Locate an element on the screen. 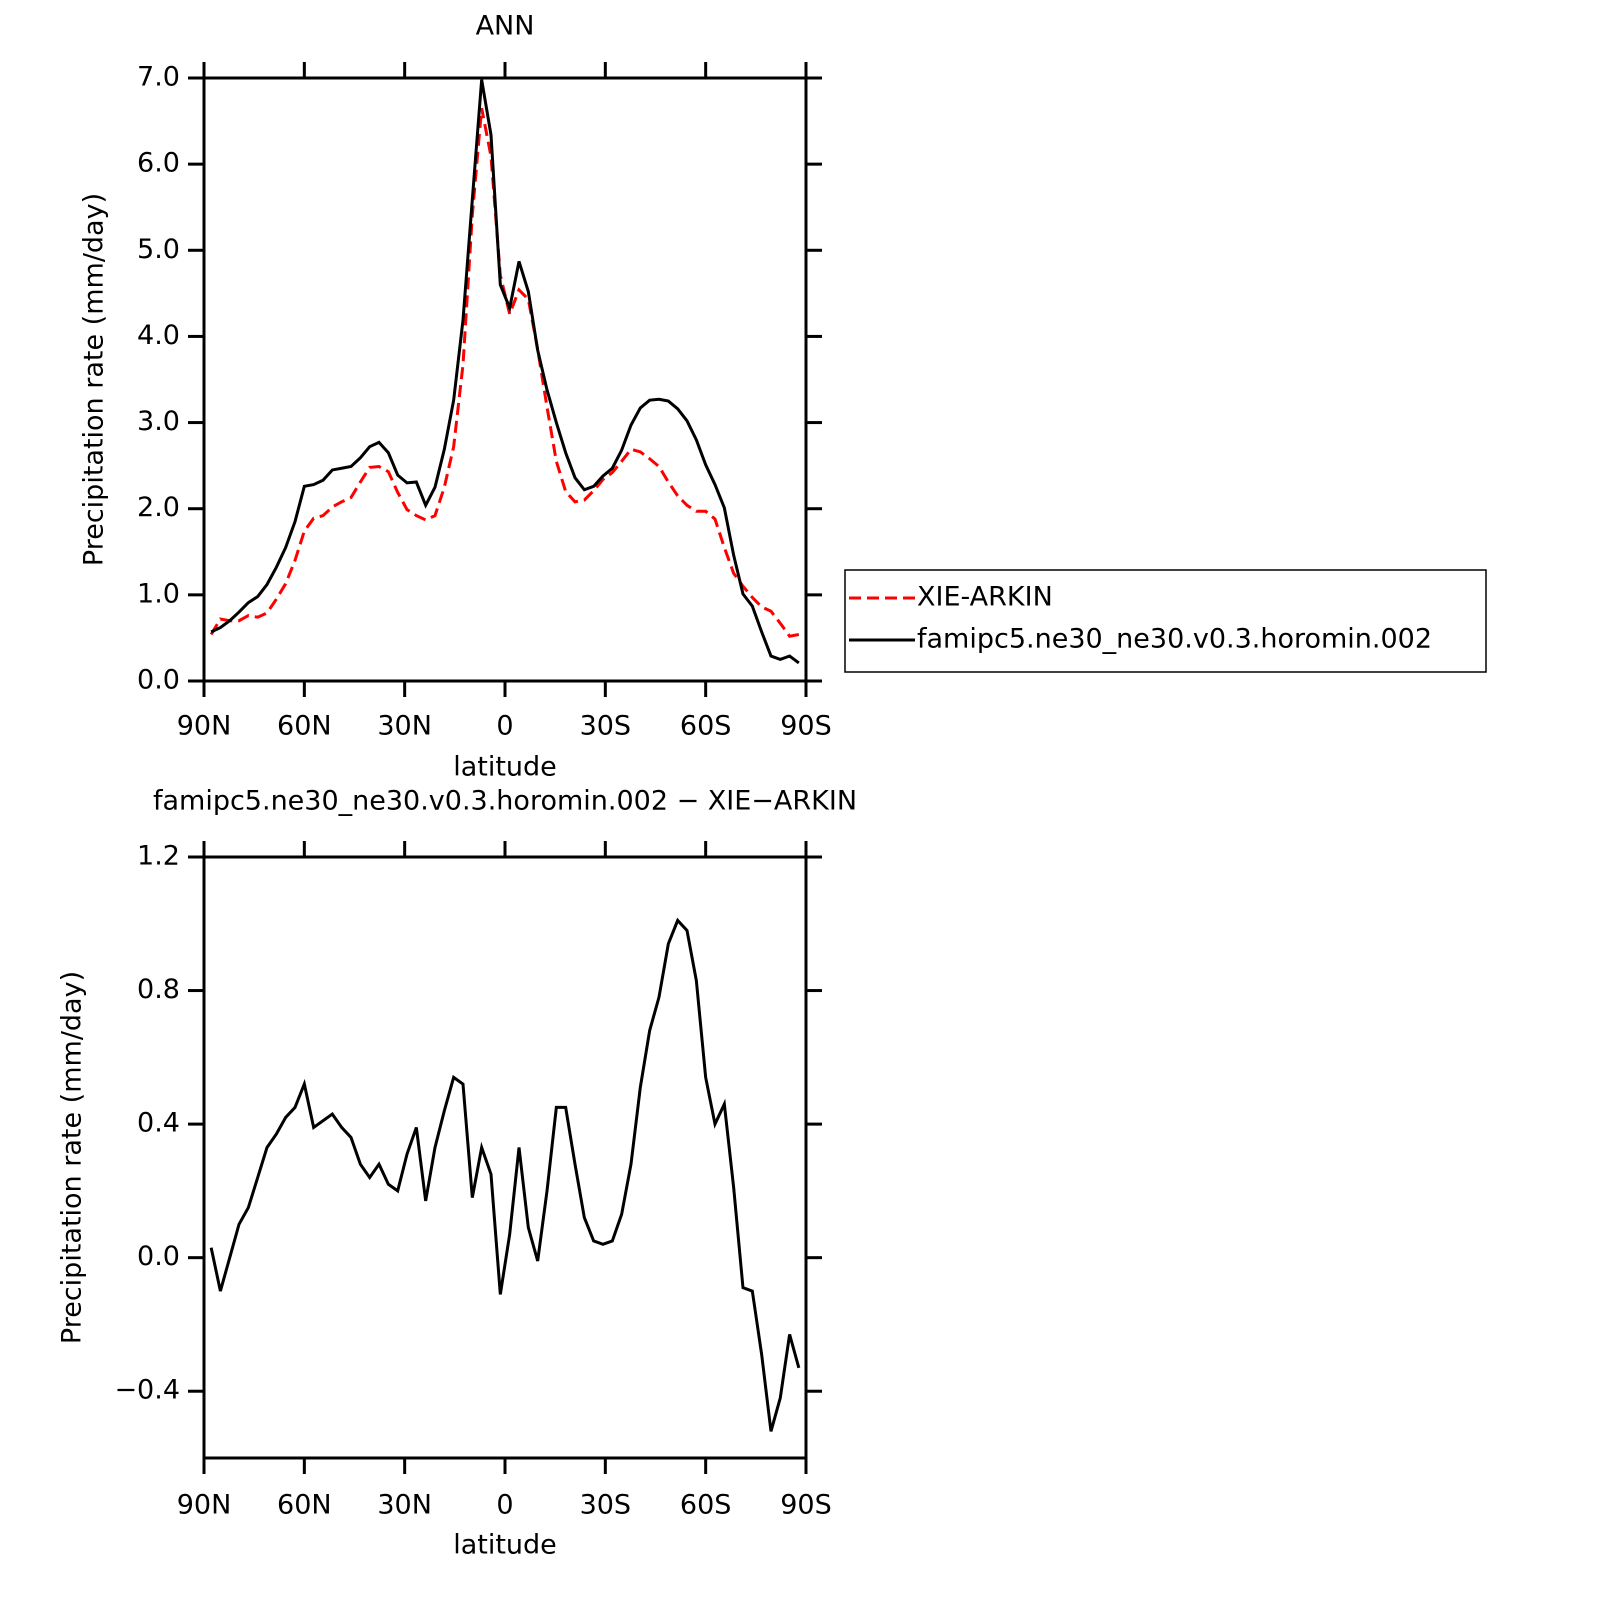 The image size is (1608, 1608). legend-label: XIE-ARKIN is located at coordinates (985, 597).